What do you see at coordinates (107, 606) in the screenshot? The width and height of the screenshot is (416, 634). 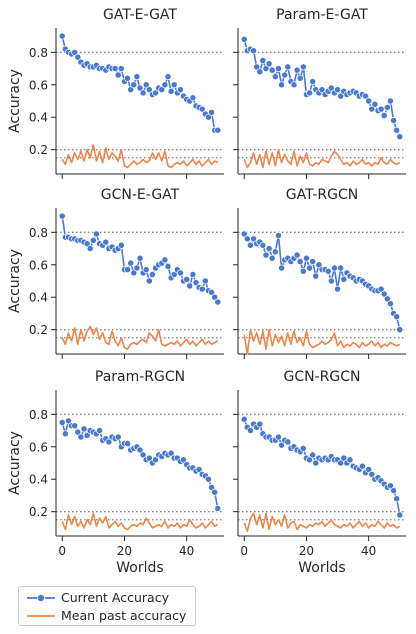 I see `chart-legend: Current Accuracy Mean past accuracy` at bounding box center [107, 606].